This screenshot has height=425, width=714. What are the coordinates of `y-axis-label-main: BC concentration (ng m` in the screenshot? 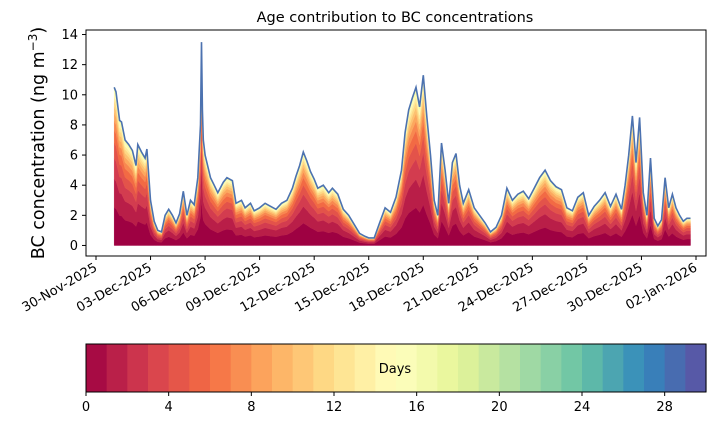 It's located at (39, 155).